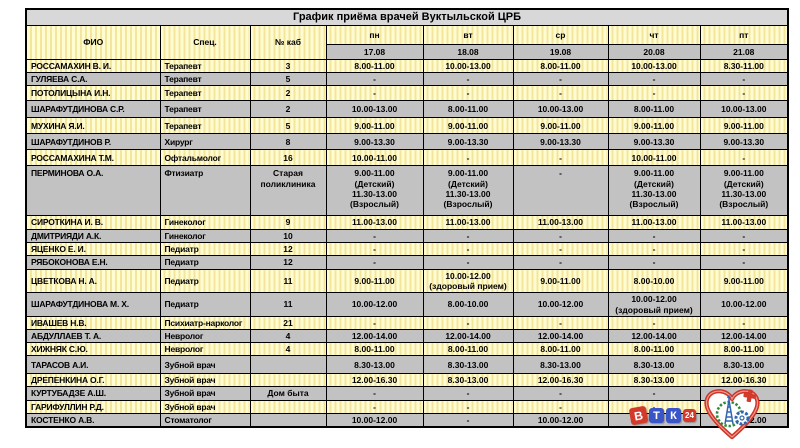 This screenshot has height=448, width=800. Describe the element at coordinates (93, 281) in the screenshot. I see `doctor-name: ЦВЕТКОВА Н. А.` at that location.